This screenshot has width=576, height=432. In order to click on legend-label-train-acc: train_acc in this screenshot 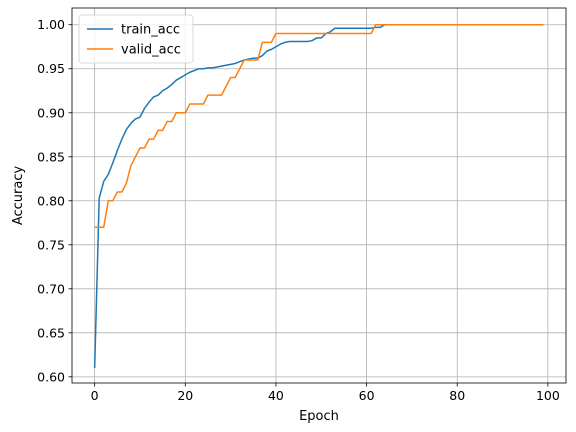, I will do `click(150, 30)`.